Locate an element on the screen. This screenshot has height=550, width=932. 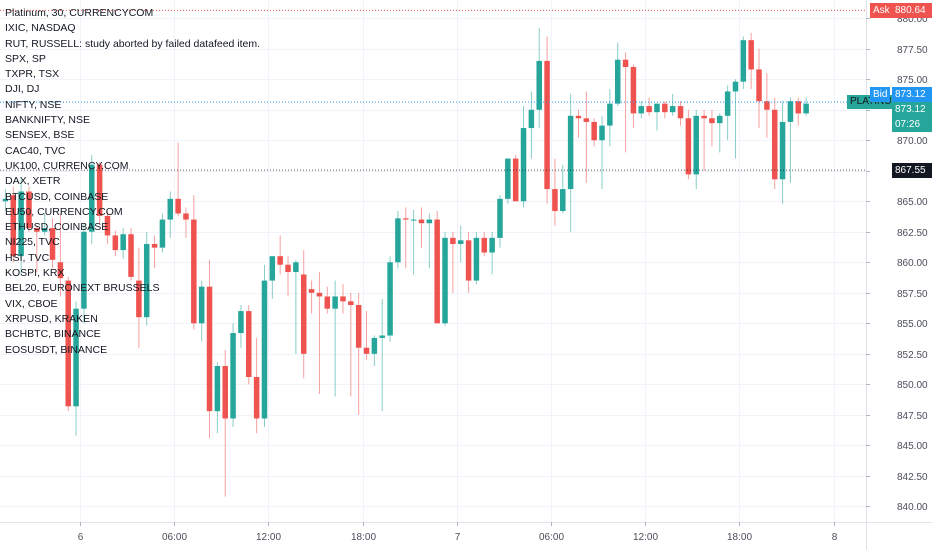
legend-symbol: KOSPI, KRX is located at coordinates (35, 273).